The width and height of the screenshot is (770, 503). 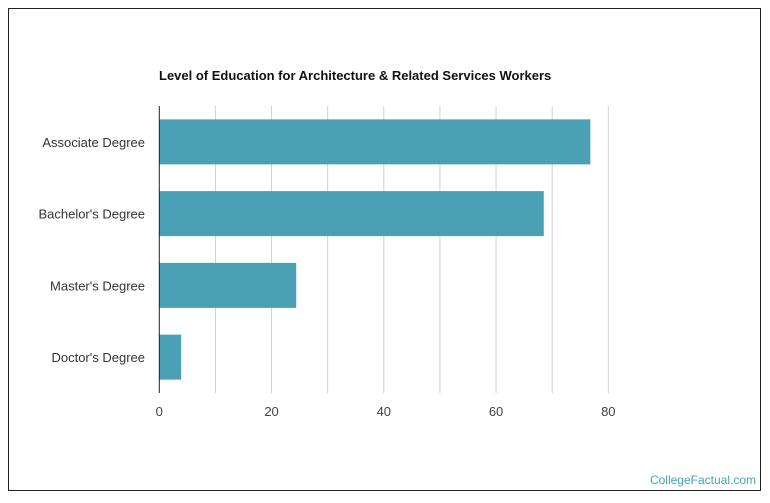 What do you see at coordinates (271, 411) in the screenshot?
I see `x-tick-label: 20` at bounding box center [271, 411].